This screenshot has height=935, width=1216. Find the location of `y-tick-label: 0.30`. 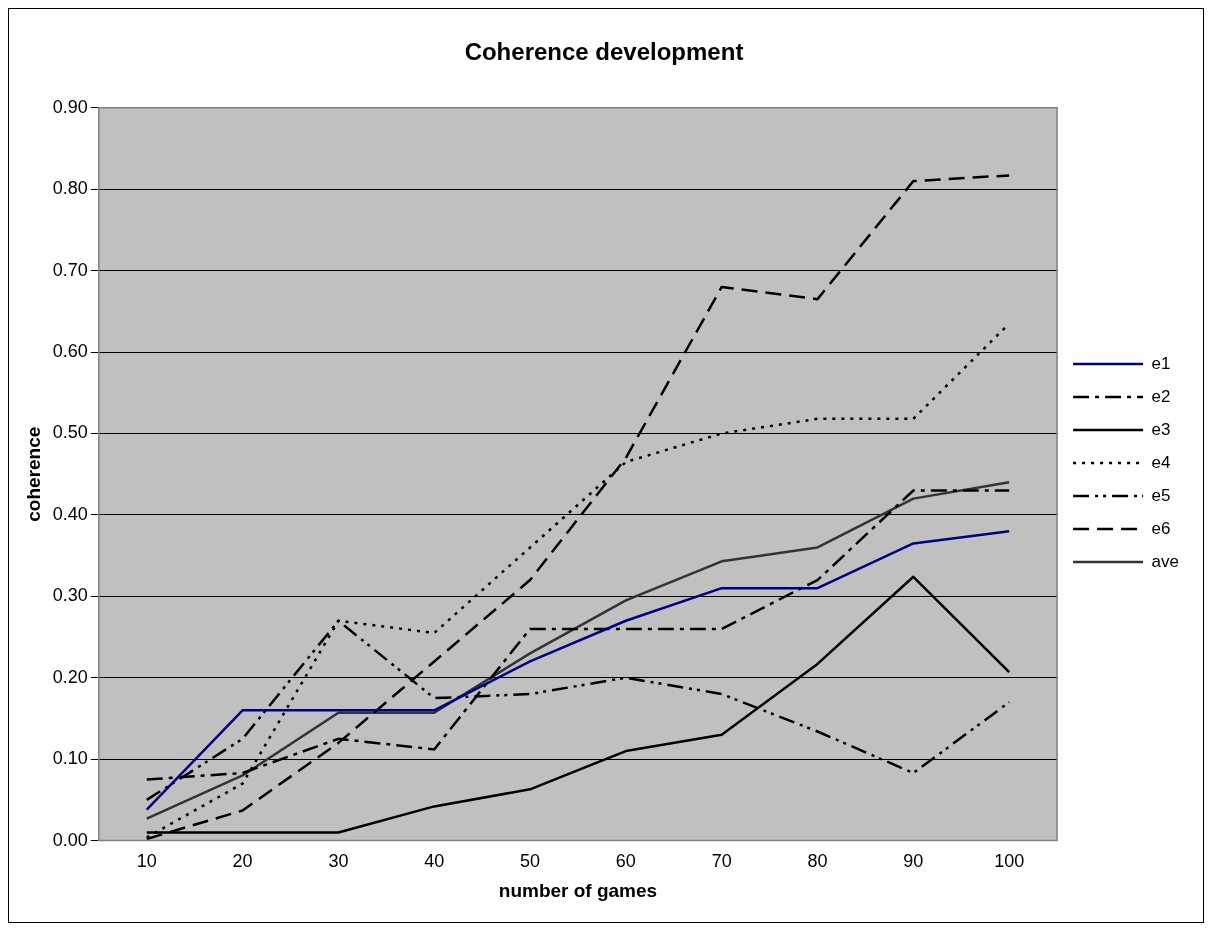

y-tick-label: 0.30 is located at coordinates (70, 595).